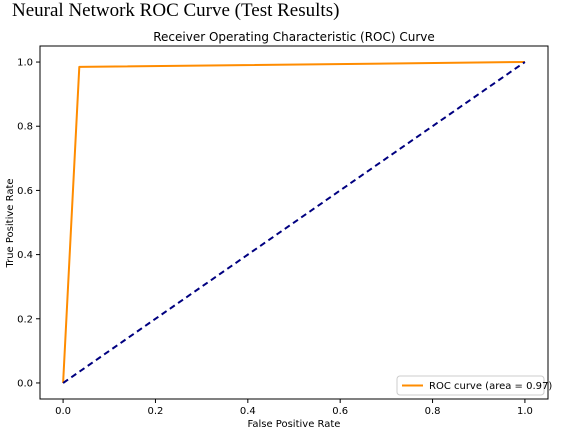 The image size is (569, 434). I want to click on x-tick-label: 1.0, so click(525, 411).